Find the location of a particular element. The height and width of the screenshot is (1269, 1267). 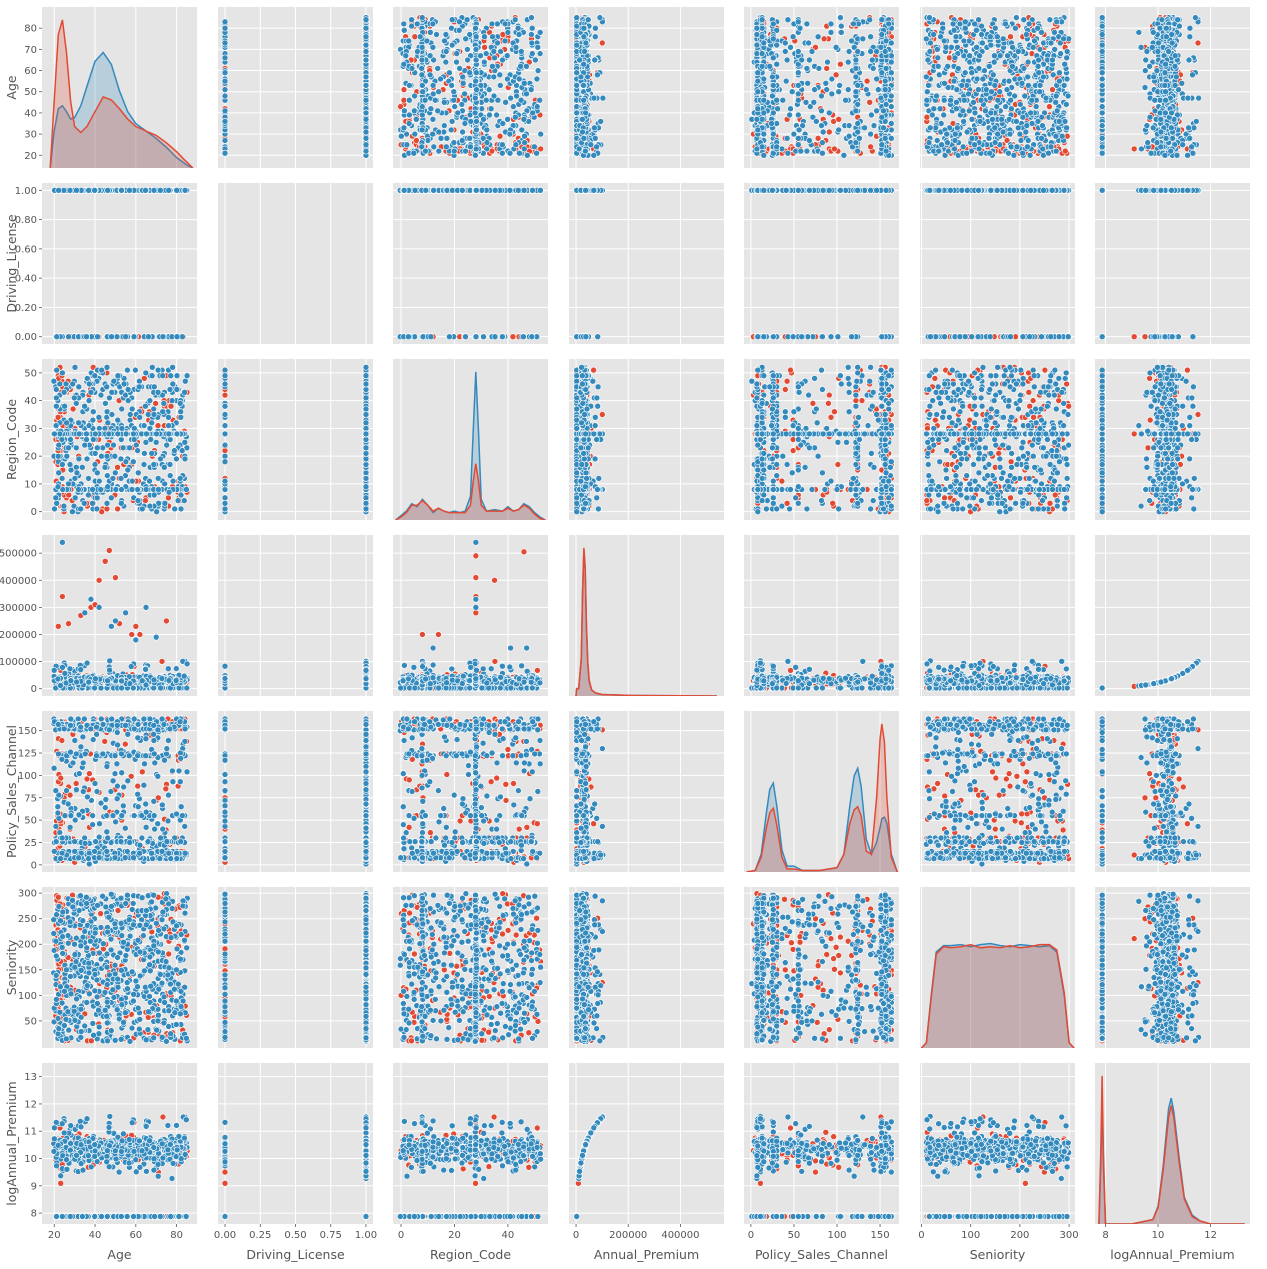

ytick-label: 50 is located at coordinates (30, 92).